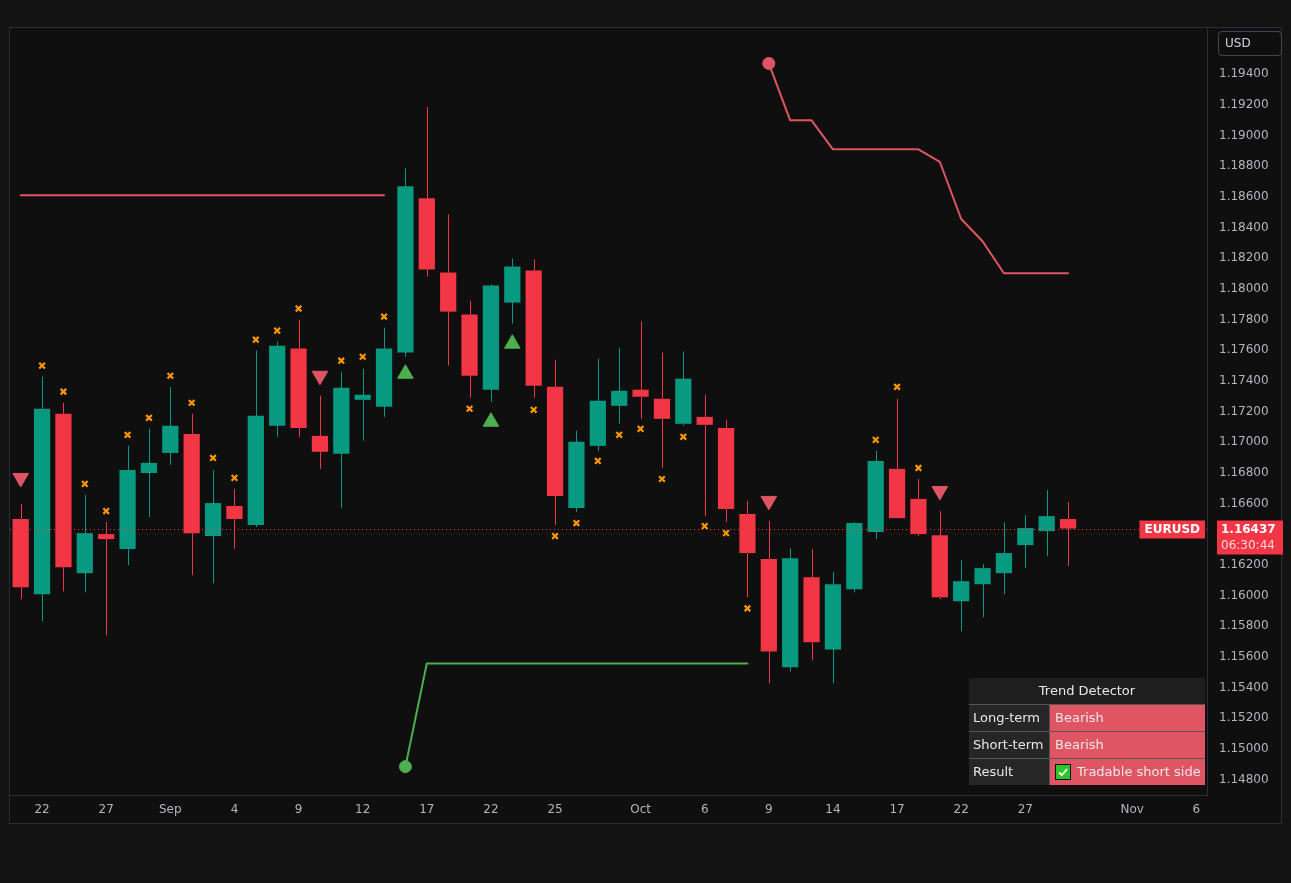 The height and width of the screenshot is (883, 1291). Describe the element at coordinates (1248, 544) in the screenshot. I see `text: 06:30:44` at that location.